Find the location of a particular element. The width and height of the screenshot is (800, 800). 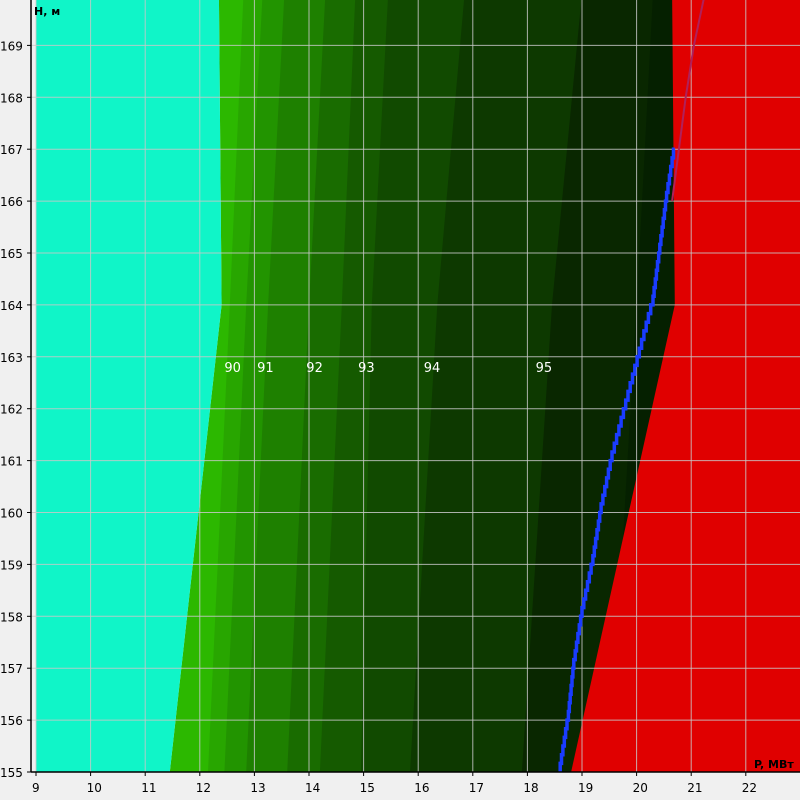

y-tick-label: 162 is located at coordinates (11, 410).